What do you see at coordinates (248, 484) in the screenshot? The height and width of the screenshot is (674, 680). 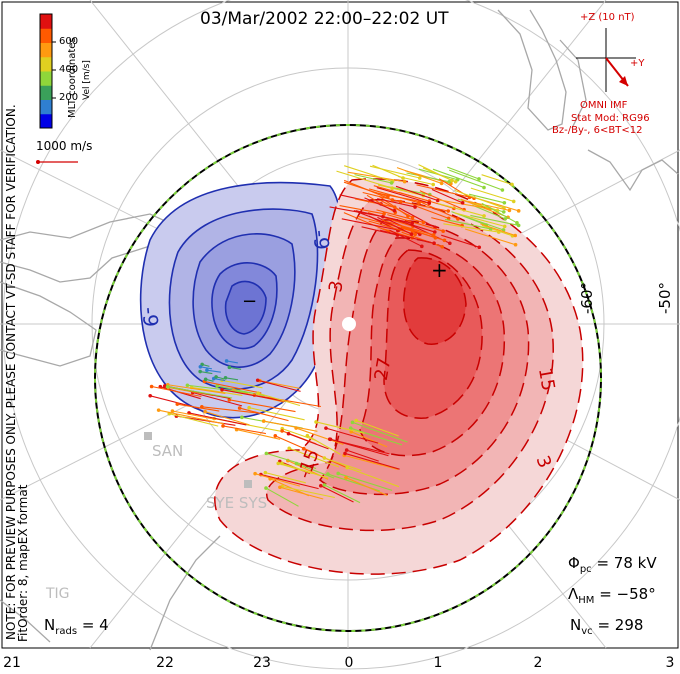 I see `site-marker-sye` at bounding box center [248, 484].